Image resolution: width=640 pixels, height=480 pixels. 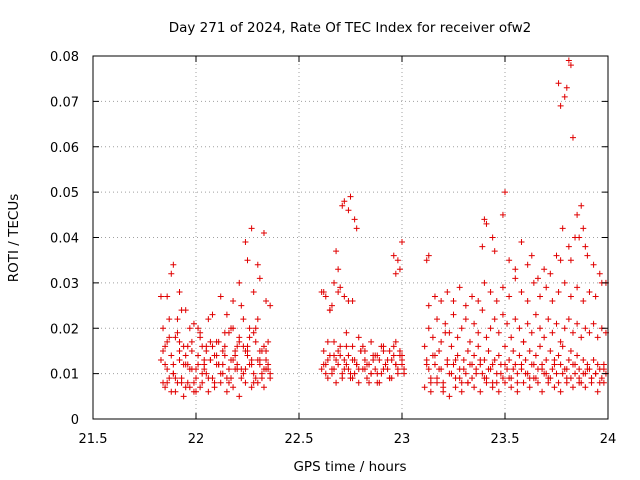 What do you see at coordinates (505, 439) in the screenshot?
I see `x-tick-label: 23.5` at bounding box center [505, 439].